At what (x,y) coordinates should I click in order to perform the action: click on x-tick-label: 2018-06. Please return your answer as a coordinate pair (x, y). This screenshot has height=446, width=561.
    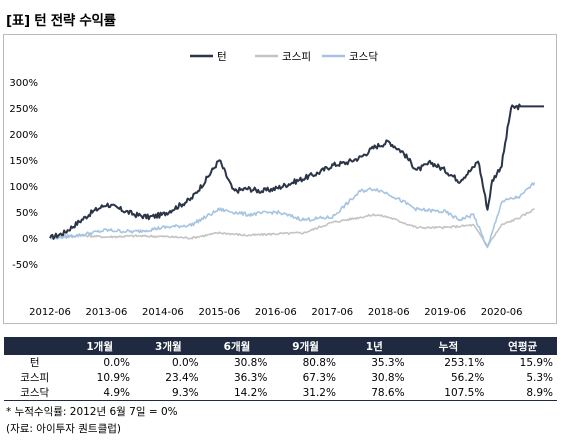
    Looking at the image, I should click on (389, 312).